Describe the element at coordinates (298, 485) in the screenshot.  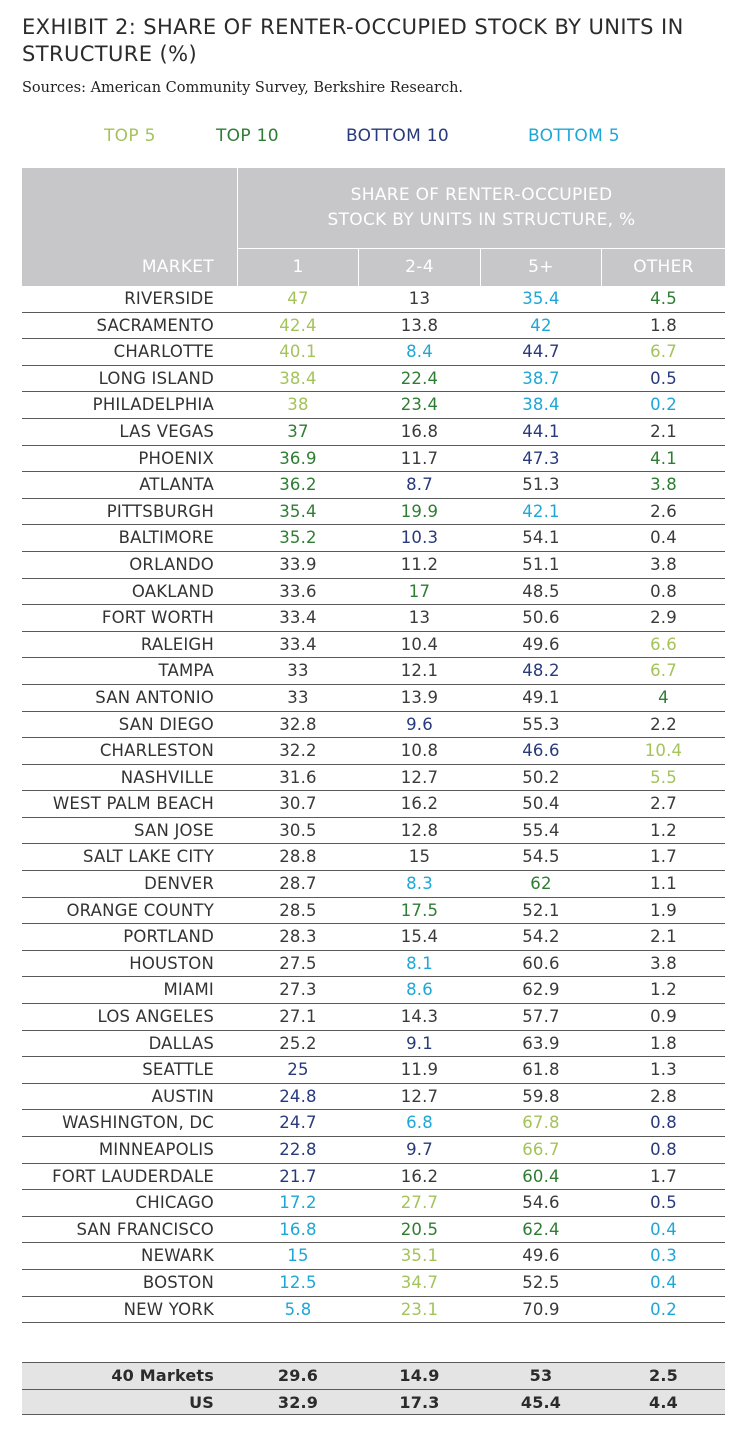
I see `value-cell: 36.2` at that location.